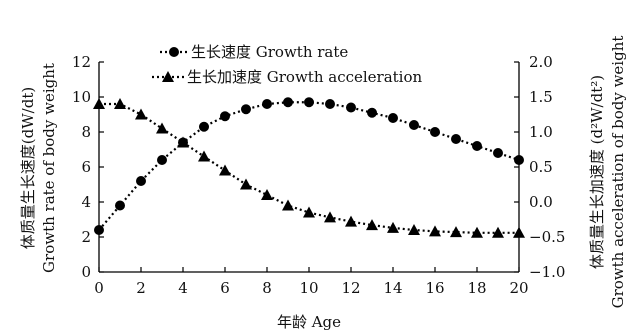 Image resolution: width=631 pixels, height=334 pixels. Describe the element at coordinates (86, 132) in the screenshot. I see `left-y-tick-label: 8` at that location.